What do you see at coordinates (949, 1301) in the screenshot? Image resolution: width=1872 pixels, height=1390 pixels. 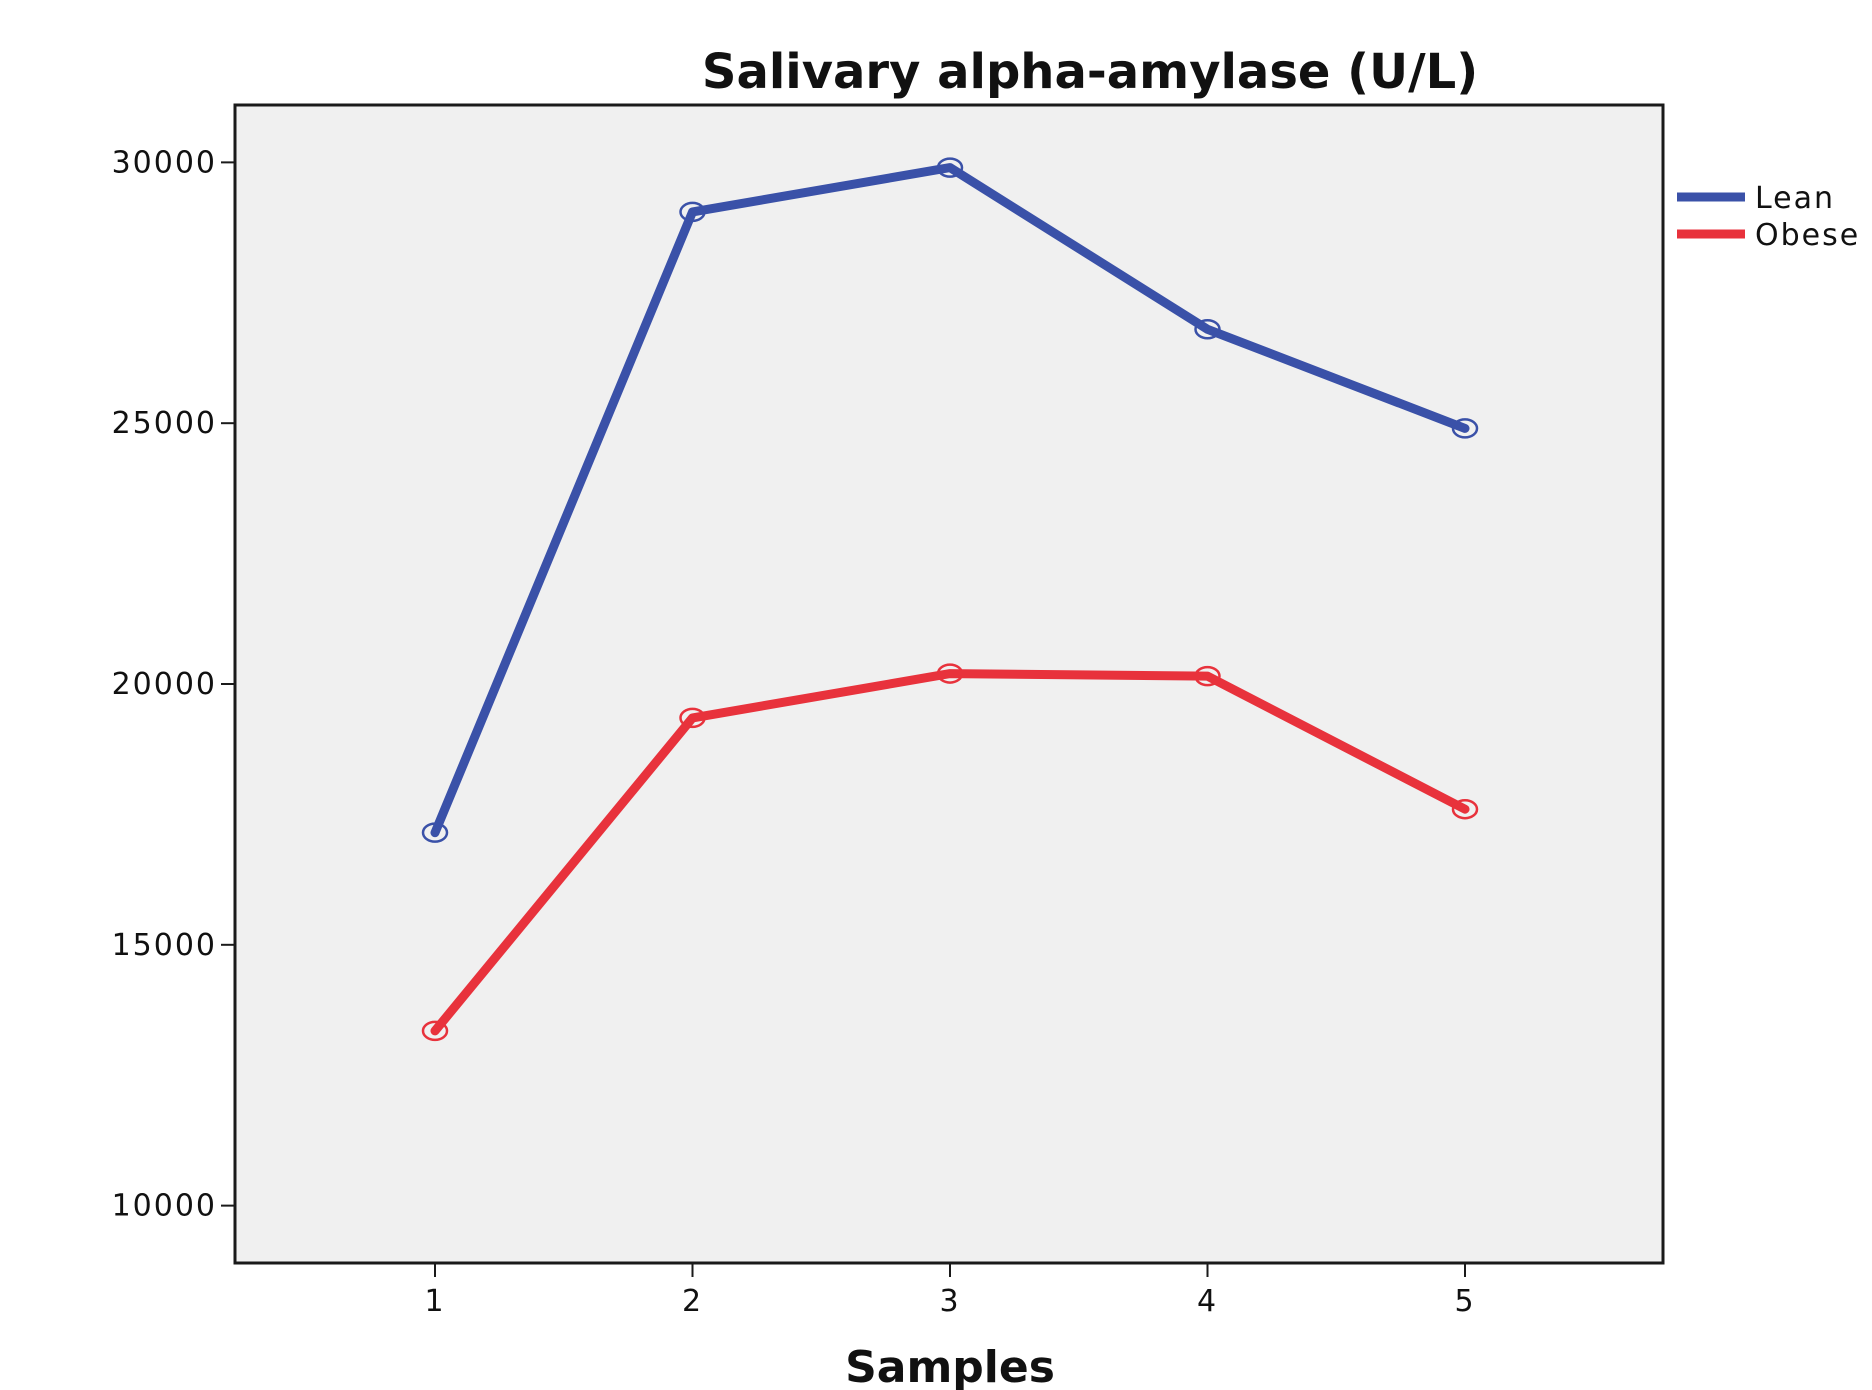 I see `x-tick-label: 3` at bounding box center [949, 1301].